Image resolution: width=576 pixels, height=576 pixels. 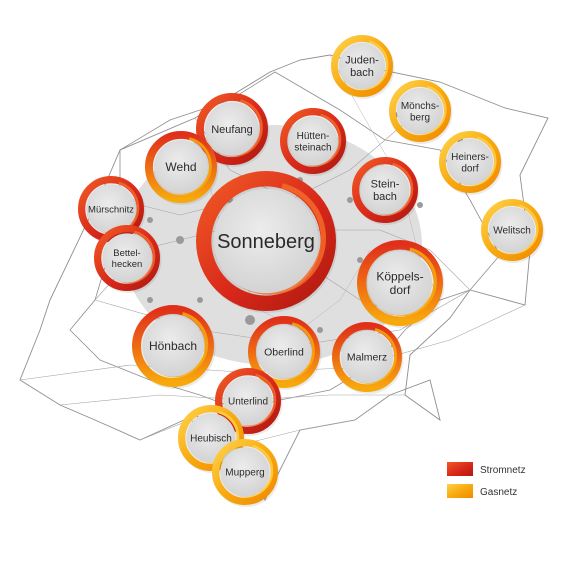 What do you see at coordinates (498, 492) in the screenshot?
I see `legend-label-gas: Gasnetz` at bounding box center [498, 492].